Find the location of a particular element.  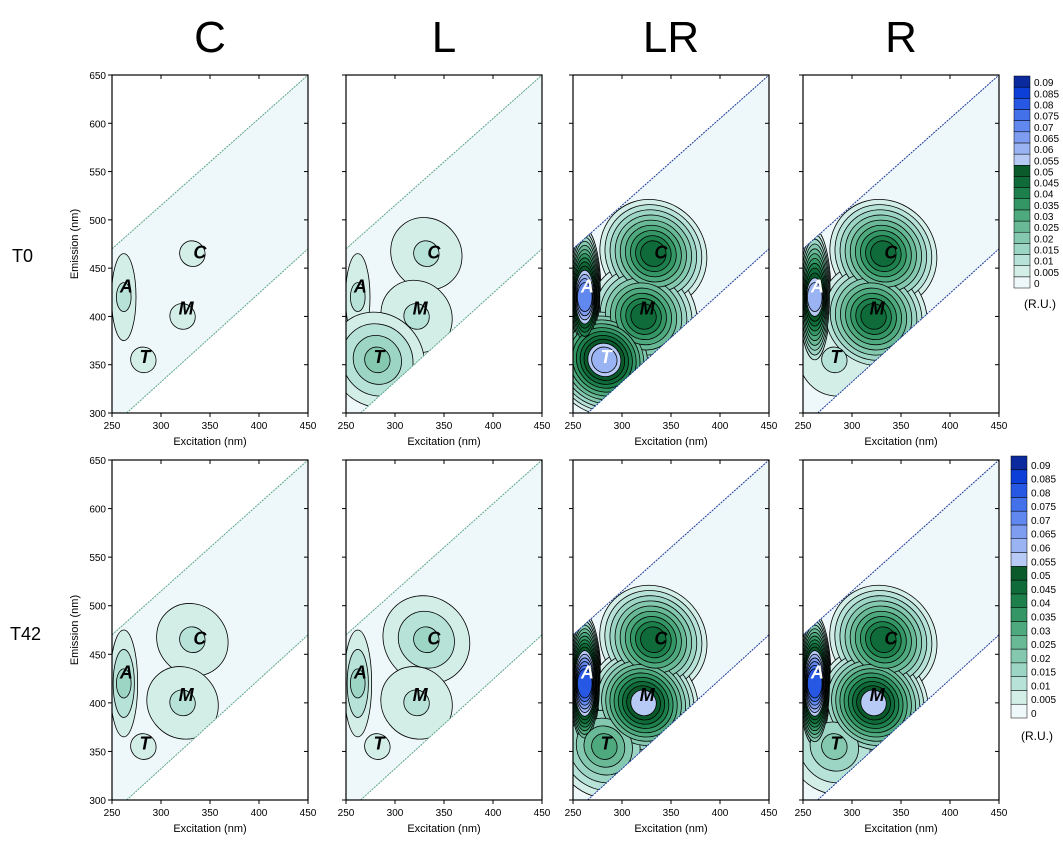

contour-T-0.02 is located at coordinates (834, 746).